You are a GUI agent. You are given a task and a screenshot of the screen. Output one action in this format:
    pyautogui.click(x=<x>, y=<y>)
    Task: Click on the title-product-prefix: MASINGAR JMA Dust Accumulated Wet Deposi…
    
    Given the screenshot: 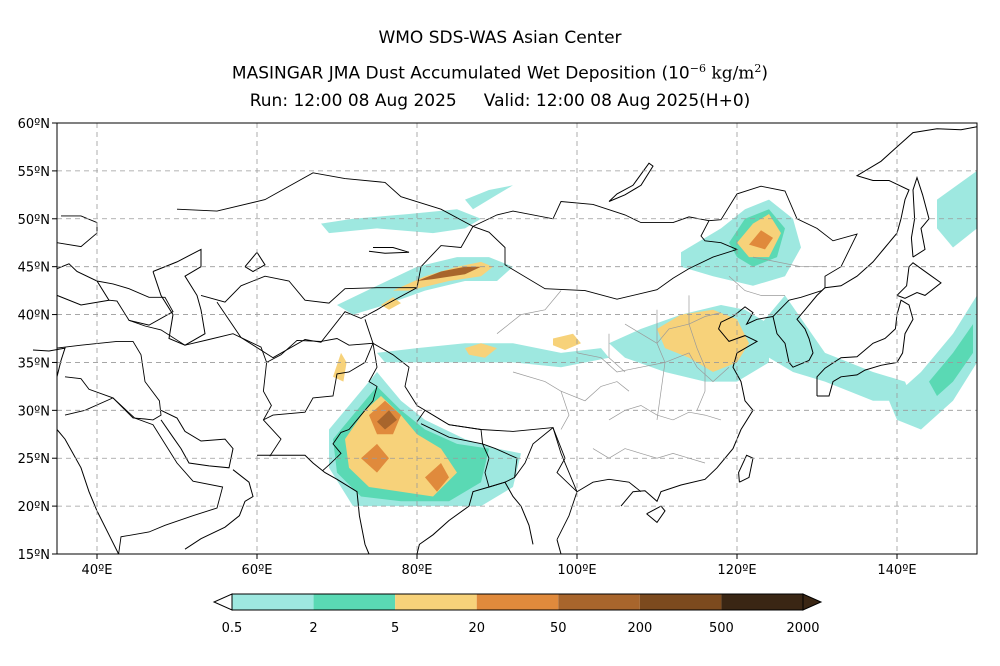 What is the action you would take?
    pyautogui.click(x=460, y=73)
    